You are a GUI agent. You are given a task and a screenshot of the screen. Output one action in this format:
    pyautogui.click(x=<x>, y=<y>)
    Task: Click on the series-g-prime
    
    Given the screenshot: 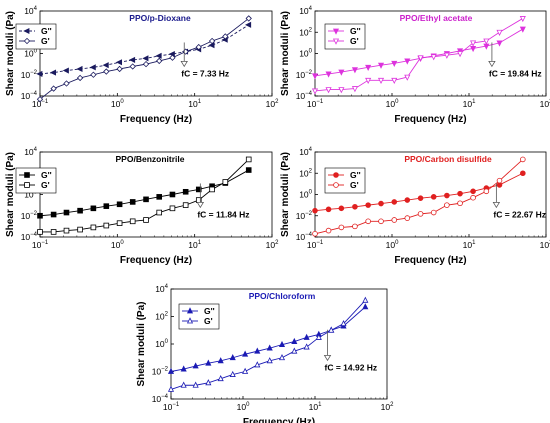 What is the action you would take?
    pyautogui.click(x=418, y=55)
    